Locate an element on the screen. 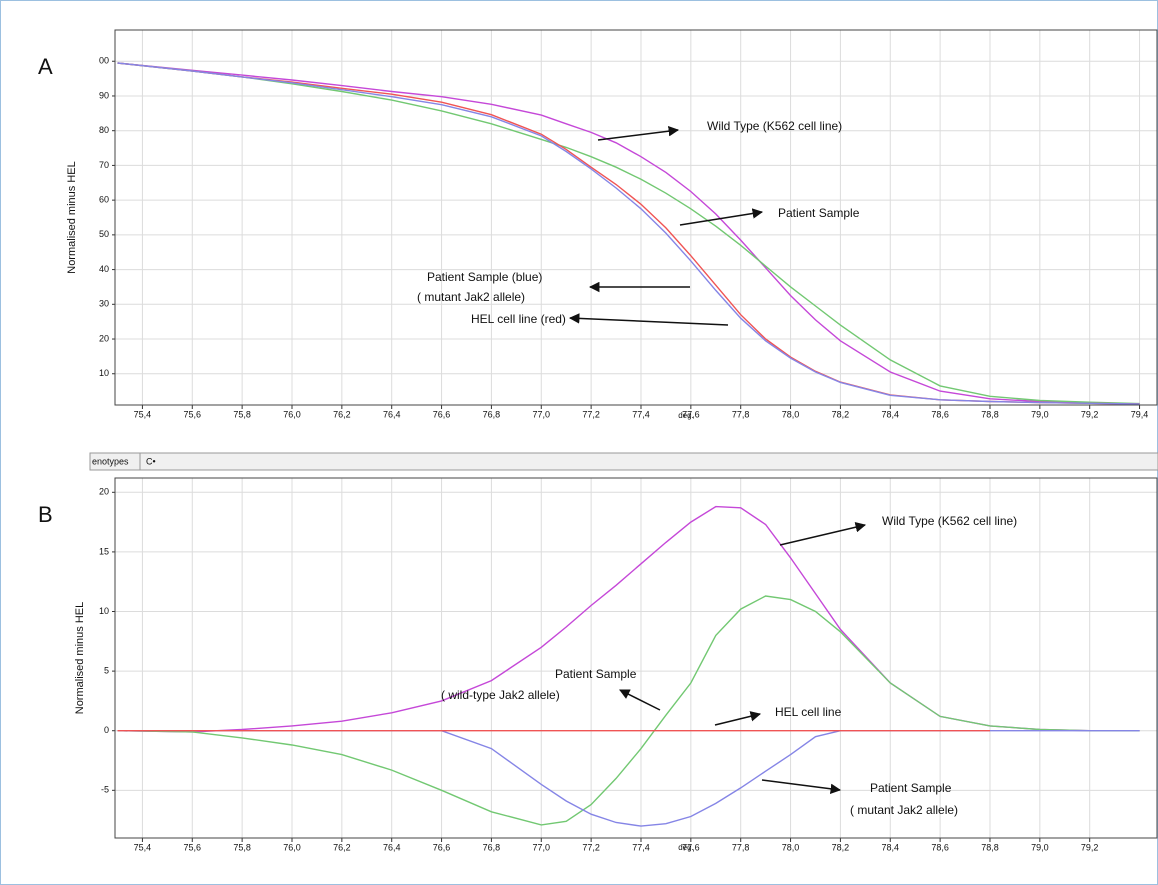 The height and width of the screenshot is (885, 1158). y-tick-label: 70 is located at coordinates (104, 165).